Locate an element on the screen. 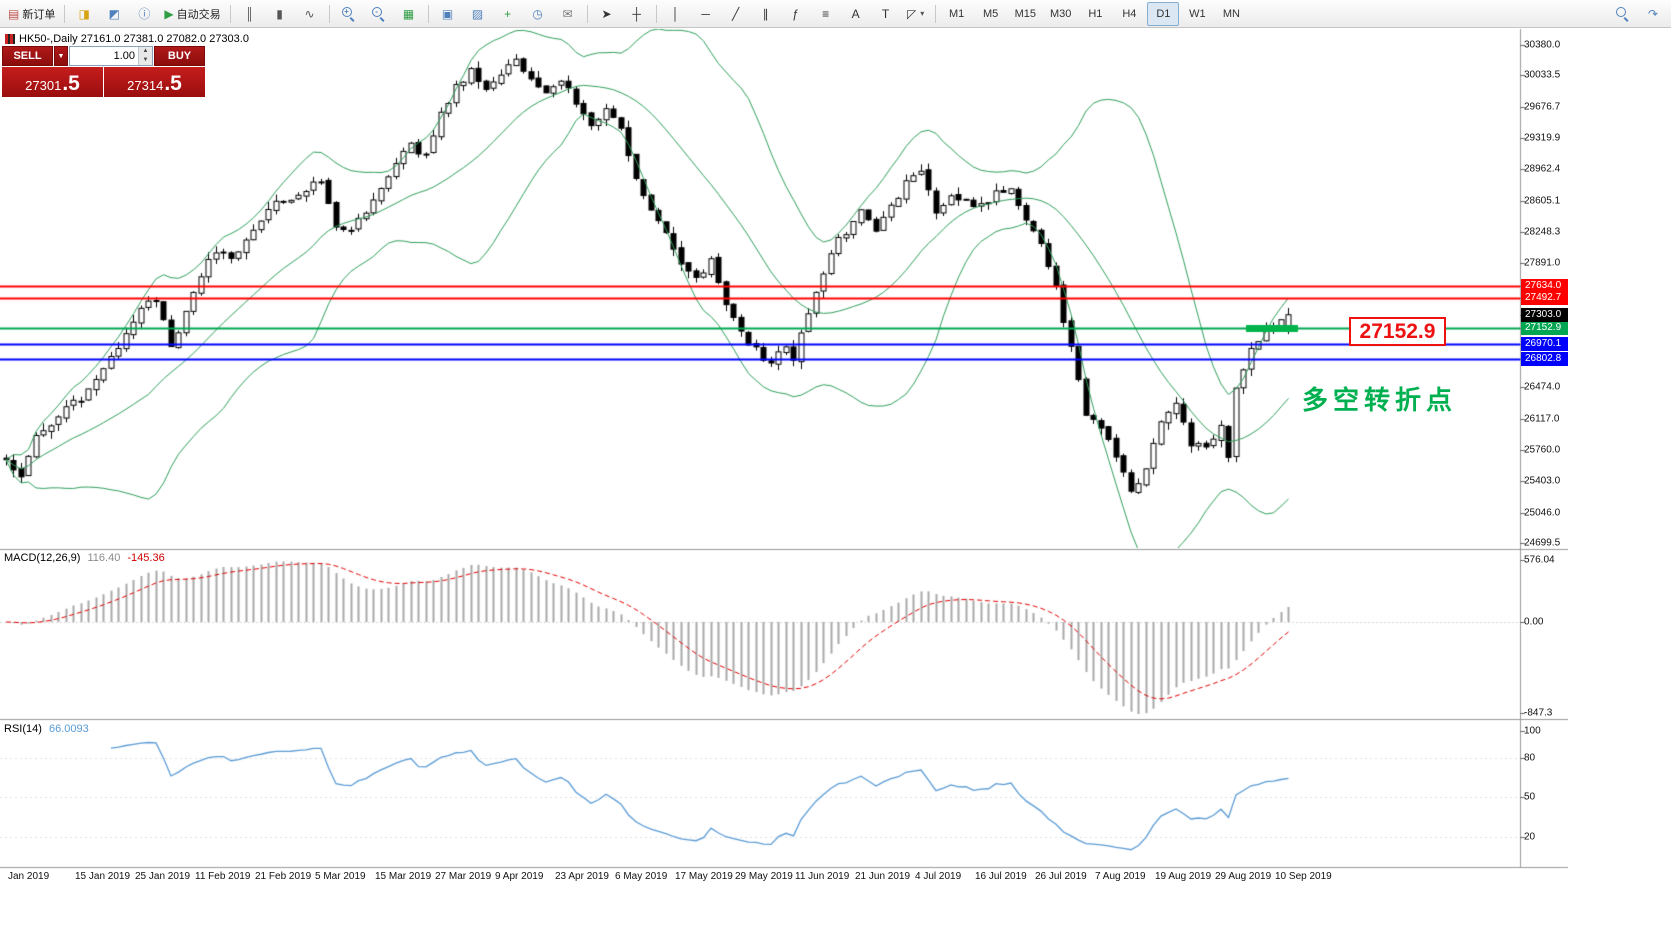 The height and width of the screenshot is (951, 1671). macd-indicator-label: MACD(12,26,9) 116.40 -145.36 is located at coordinates (84, 558).